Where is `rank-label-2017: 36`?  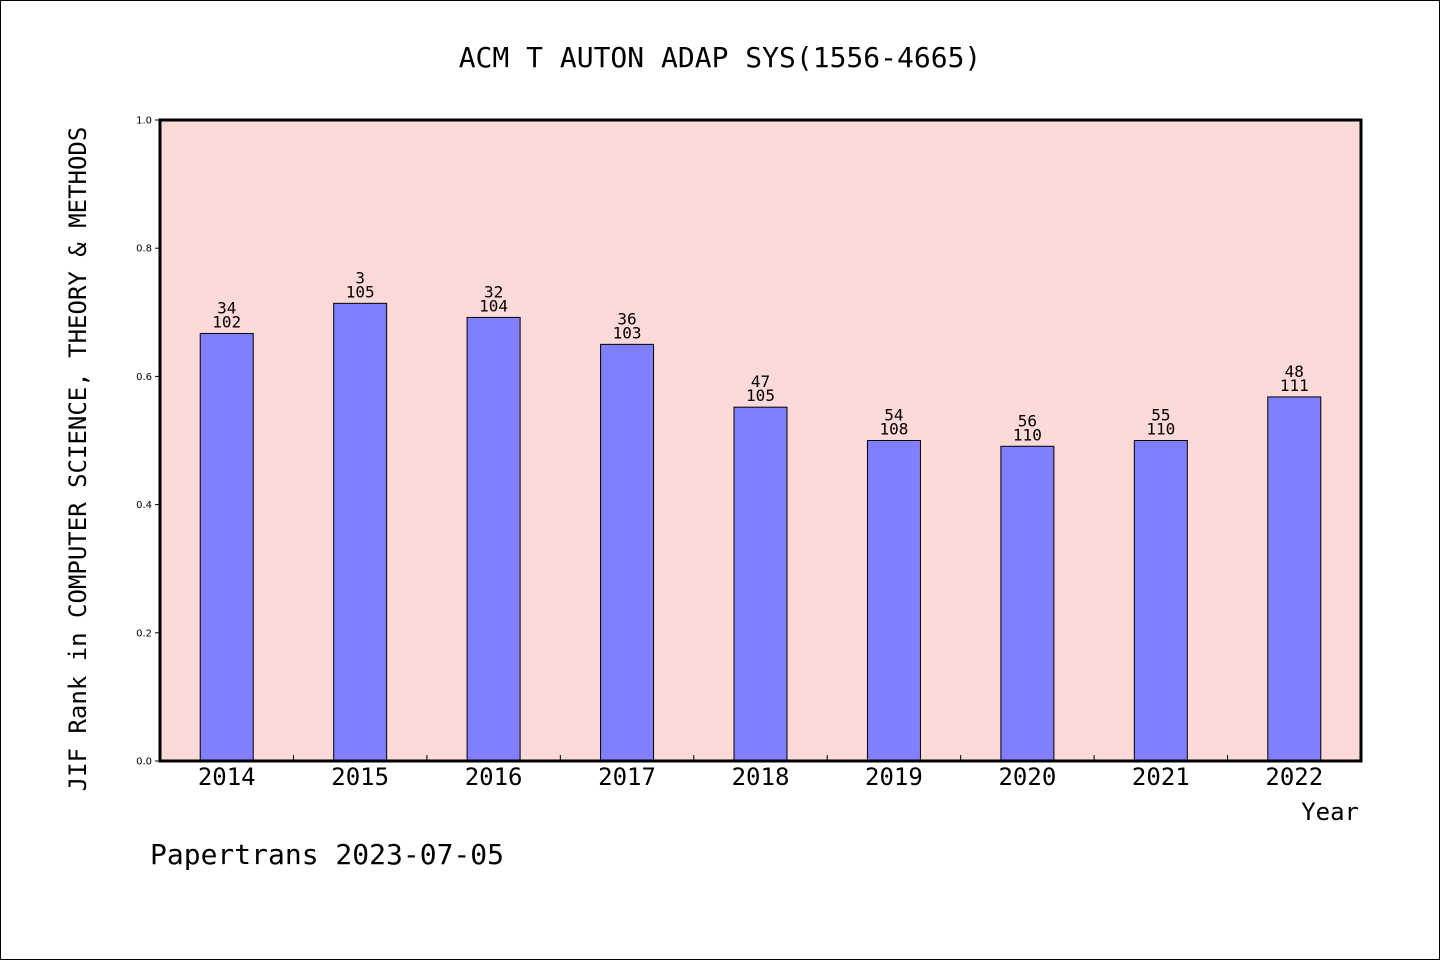
rank-label-2017: 36 is located at coordinates (626, 318).